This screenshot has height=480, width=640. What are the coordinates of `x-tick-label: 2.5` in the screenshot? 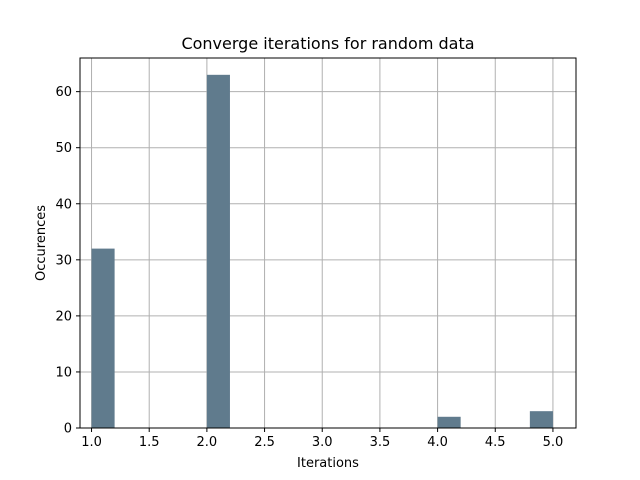 It's located at (264, 442).